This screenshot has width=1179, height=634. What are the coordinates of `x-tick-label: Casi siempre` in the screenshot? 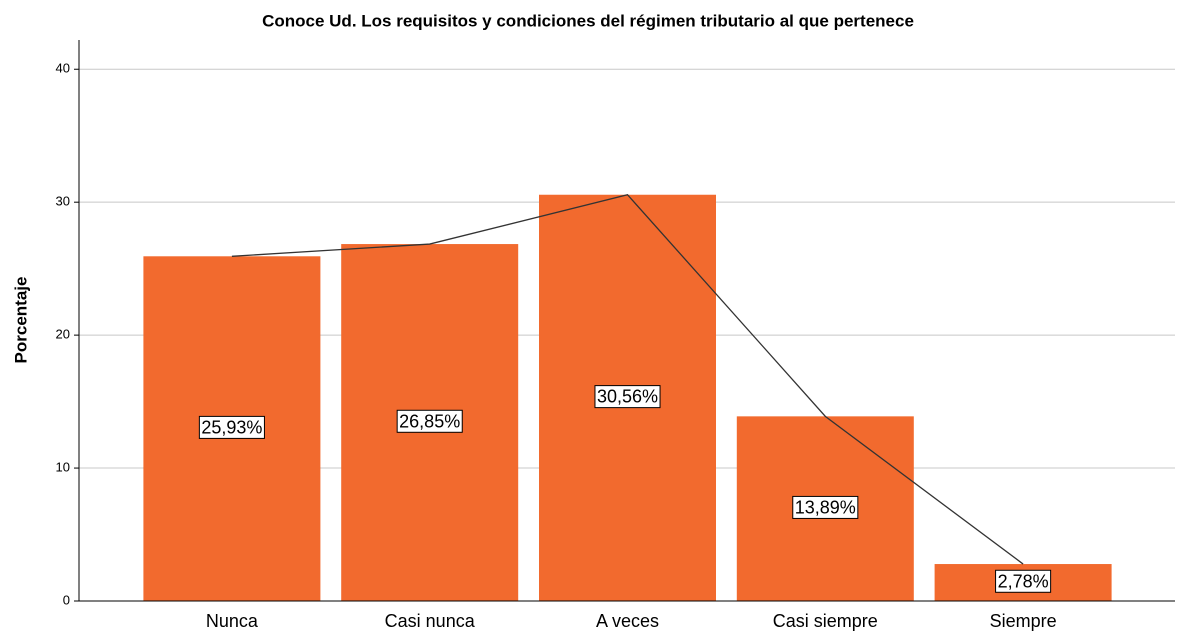 It's located at (825, 621).